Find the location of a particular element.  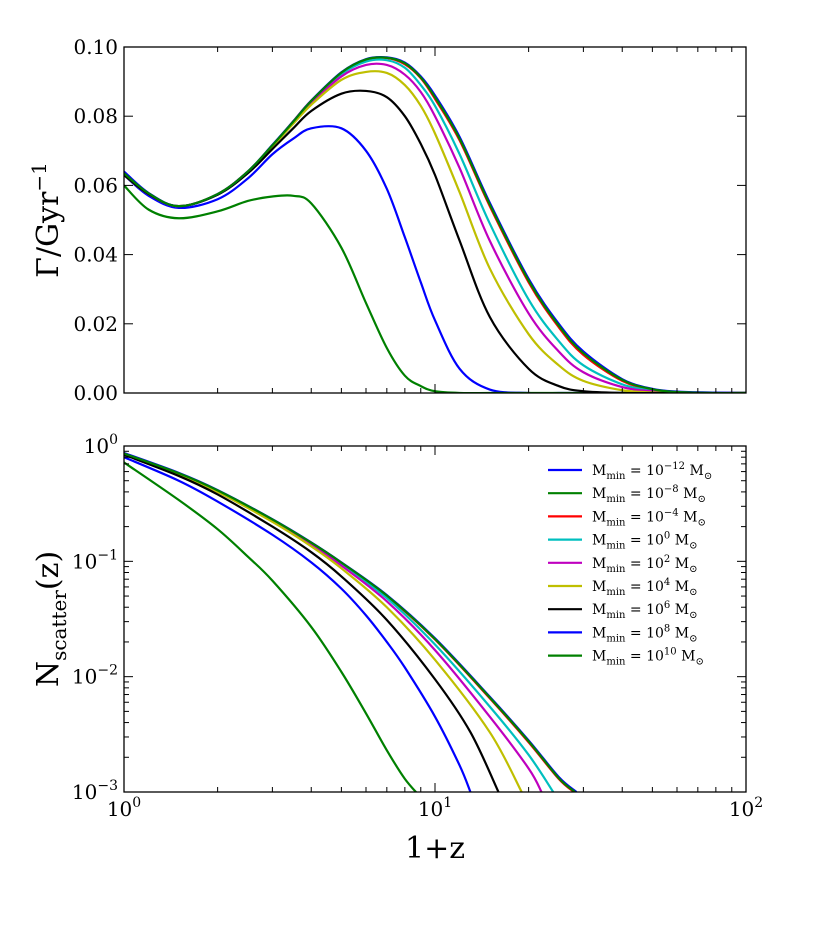

legend-entry-label: Mmin = 10−8 M⊙ is located at coordinates (649, 494).